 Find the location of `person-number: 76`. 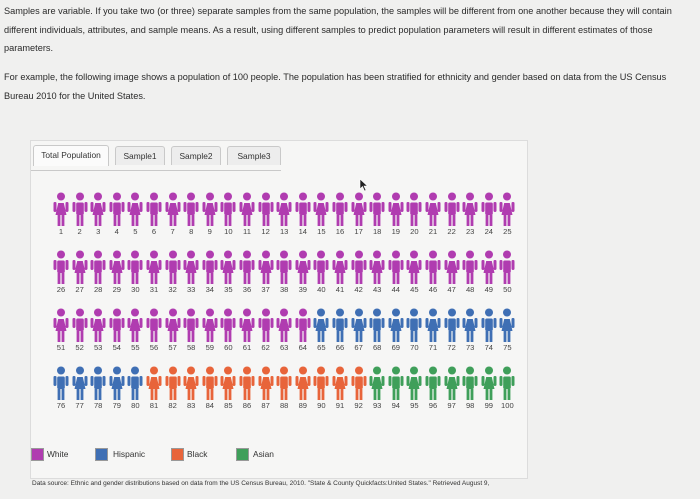

person-number: 76 is located at coordinates (61, 405).